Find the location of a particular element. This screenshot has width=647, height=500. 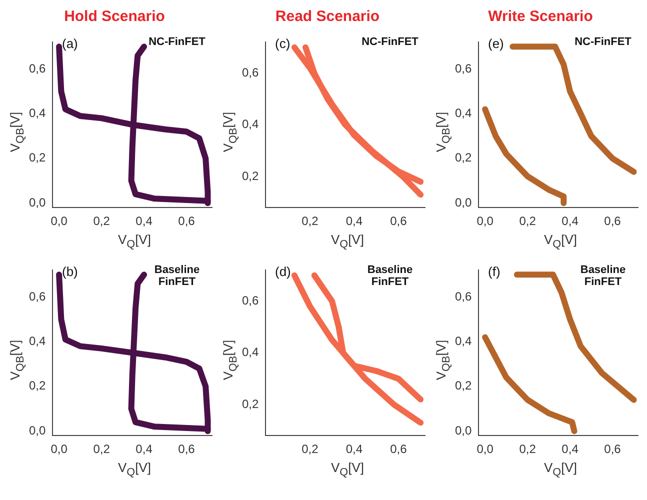

annotation: (e) is located at coordinates (496, 43).